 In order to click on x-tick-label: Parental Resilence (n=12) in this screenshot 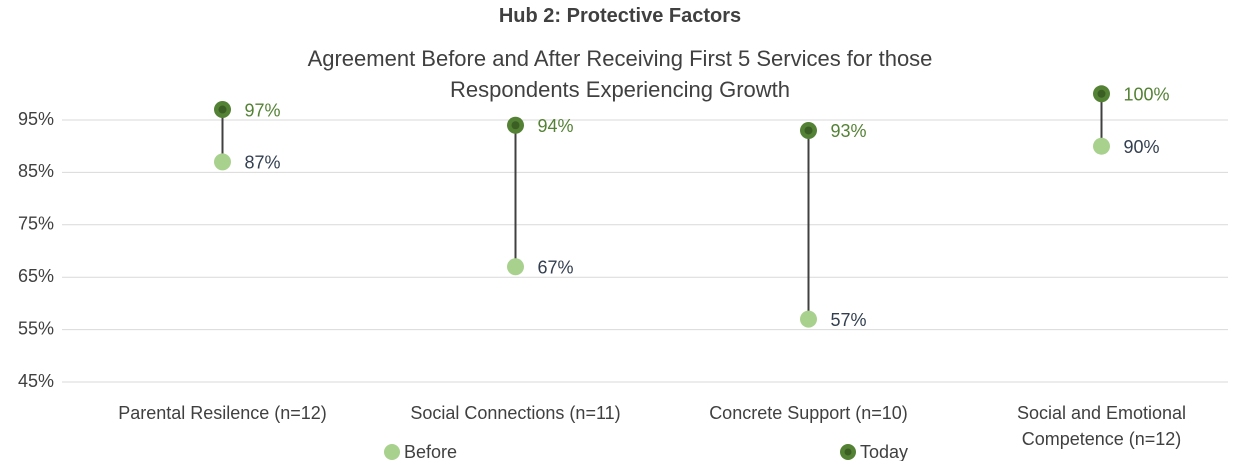, I will do `click(222, 413)`.